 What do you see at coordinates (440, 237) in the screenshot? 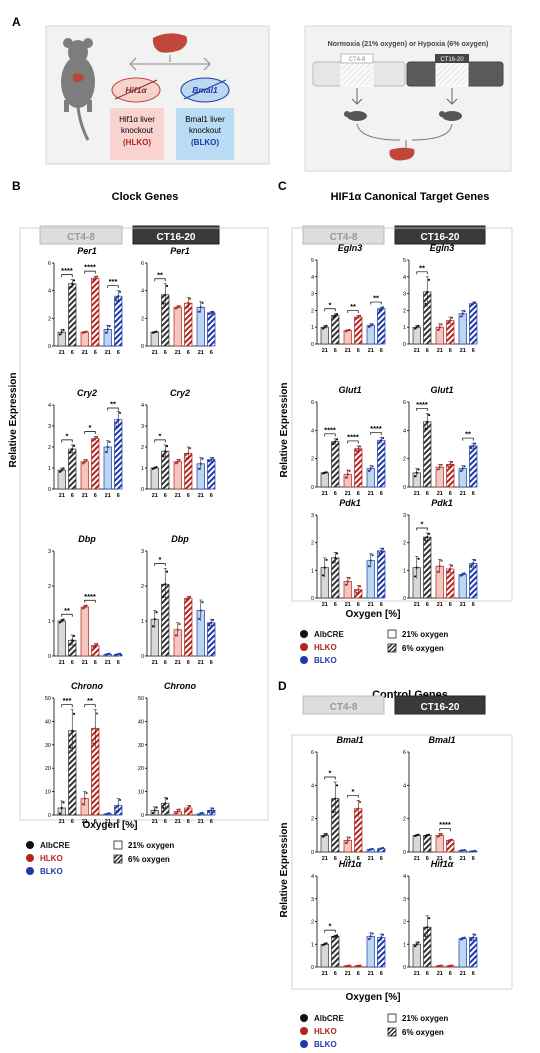
I see `column-header-label: CT16-20` at bounding box center [440, 237].